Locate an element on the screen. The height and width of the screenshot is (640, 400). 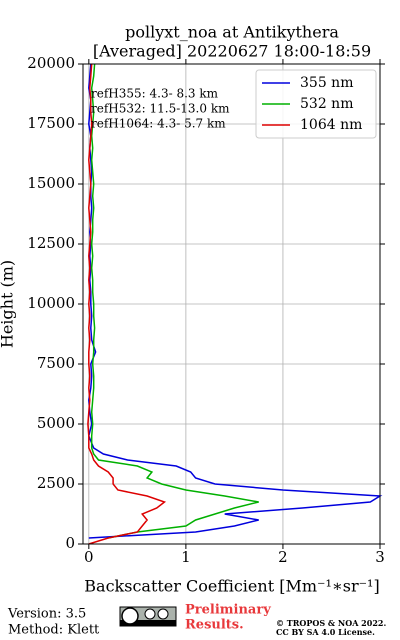
x-tick-label: 0 is located at coordinates (89, 557).